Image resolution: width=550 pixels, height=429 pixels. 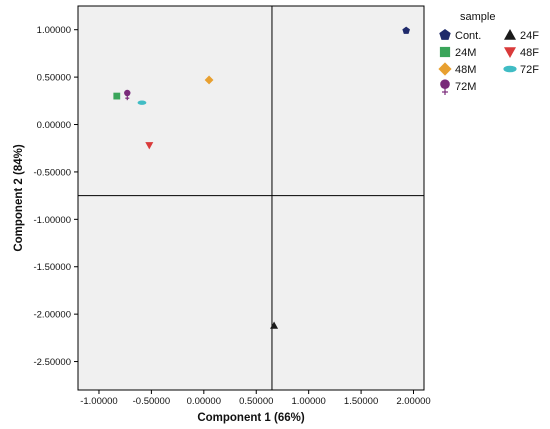 I want to click on y-tick-label: 1.00000, so click(x=54, y=30).